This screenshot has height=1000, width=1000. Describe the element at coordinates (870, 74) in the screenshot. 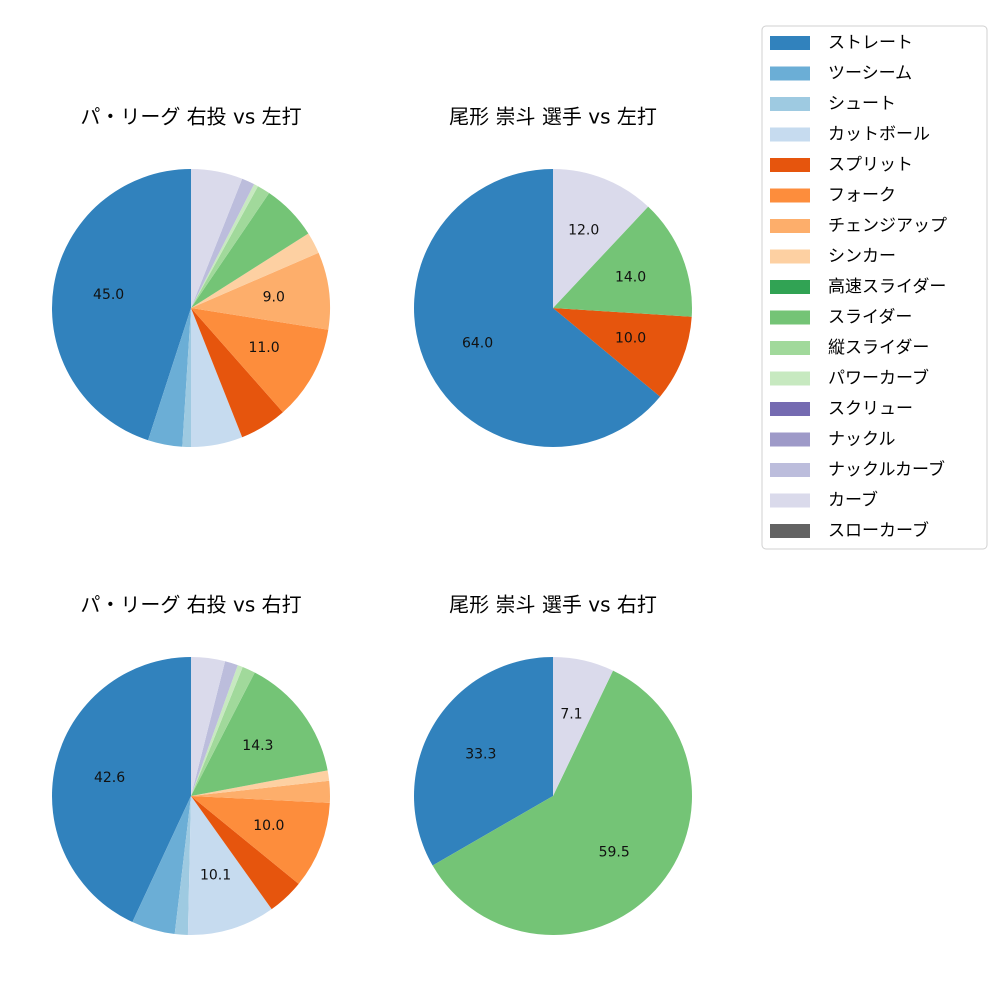

I see `legend-label: ツーシーム` at that location.